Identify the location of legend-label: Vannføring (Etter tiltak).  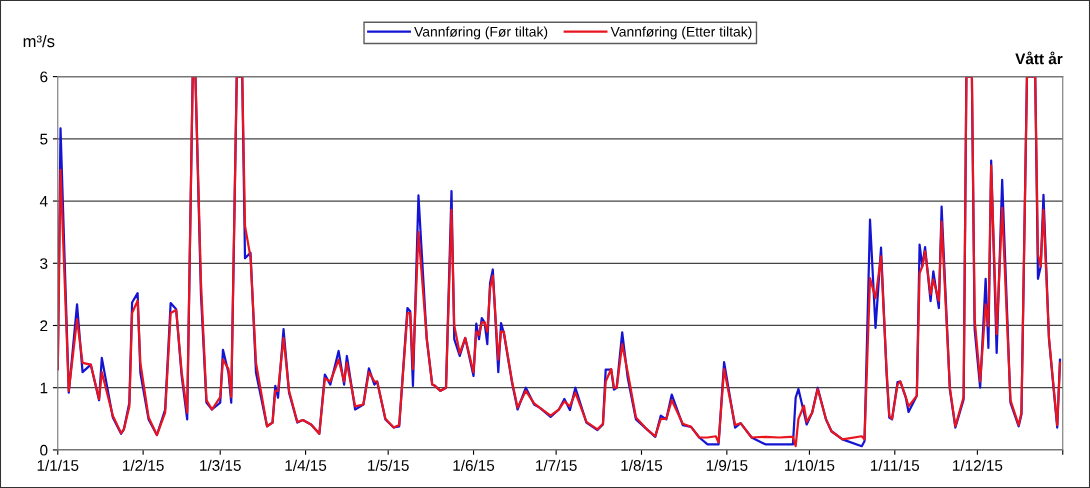
(681, 33).